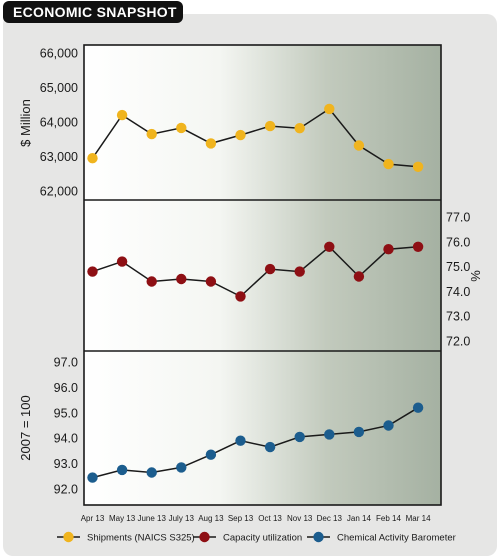 This screenshot has width=500, height=559. What do you see at coordinates (141, 538) in the screenshot?
I see `legend-shipments-label: Shipments (NAICS S325)` at bounding box center [141, 538].